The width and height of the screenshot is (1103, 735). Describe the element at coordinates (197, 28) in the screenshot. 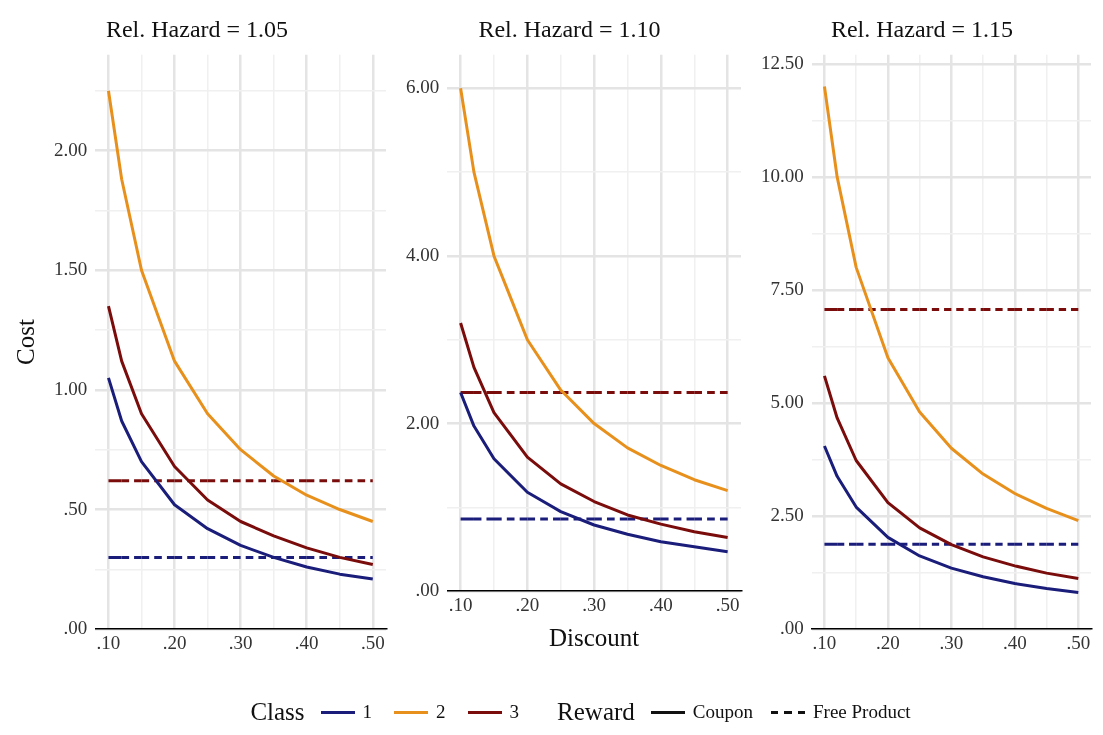

I see `chart-title: Rel. Hazard = 1.05` at that location.